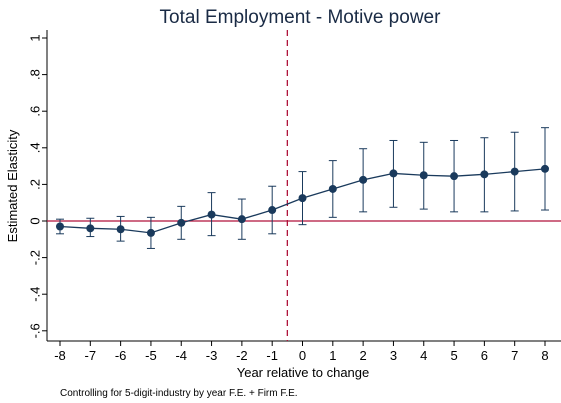 The height and width of the screenshot is (403, 561). What do you see at coordinates (121, 355) in the screenshot?
I see `x-tick-label: -6` at bounding box center [121, 355].